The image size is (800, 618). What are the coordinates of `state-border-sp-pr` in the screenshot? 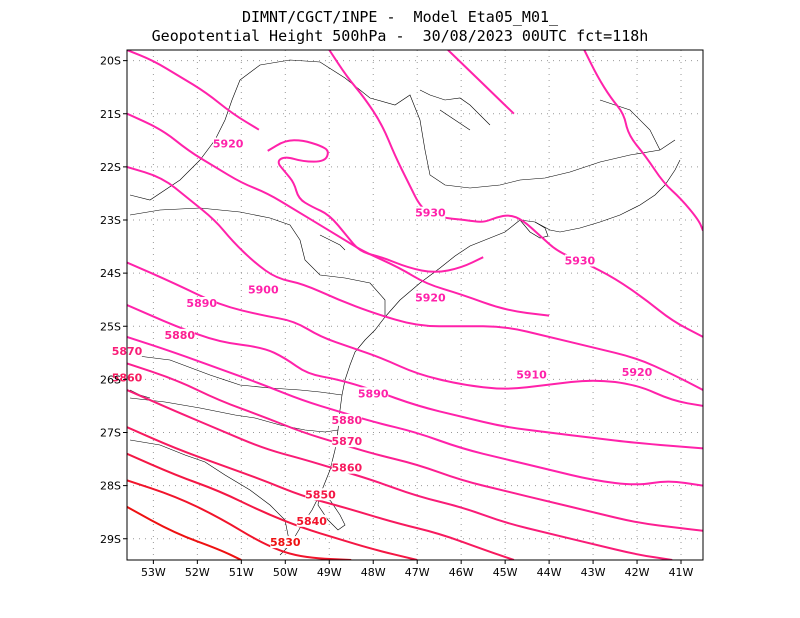 It's located at (257, 262).